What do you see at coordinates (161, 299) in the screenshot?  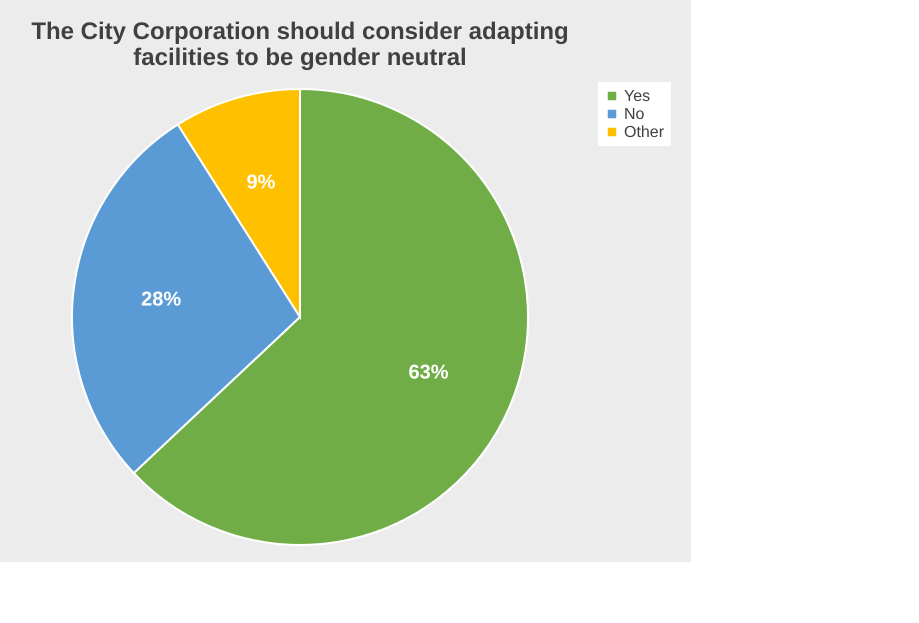 I see `data-label: 28%` at bounding box center [161, 299].